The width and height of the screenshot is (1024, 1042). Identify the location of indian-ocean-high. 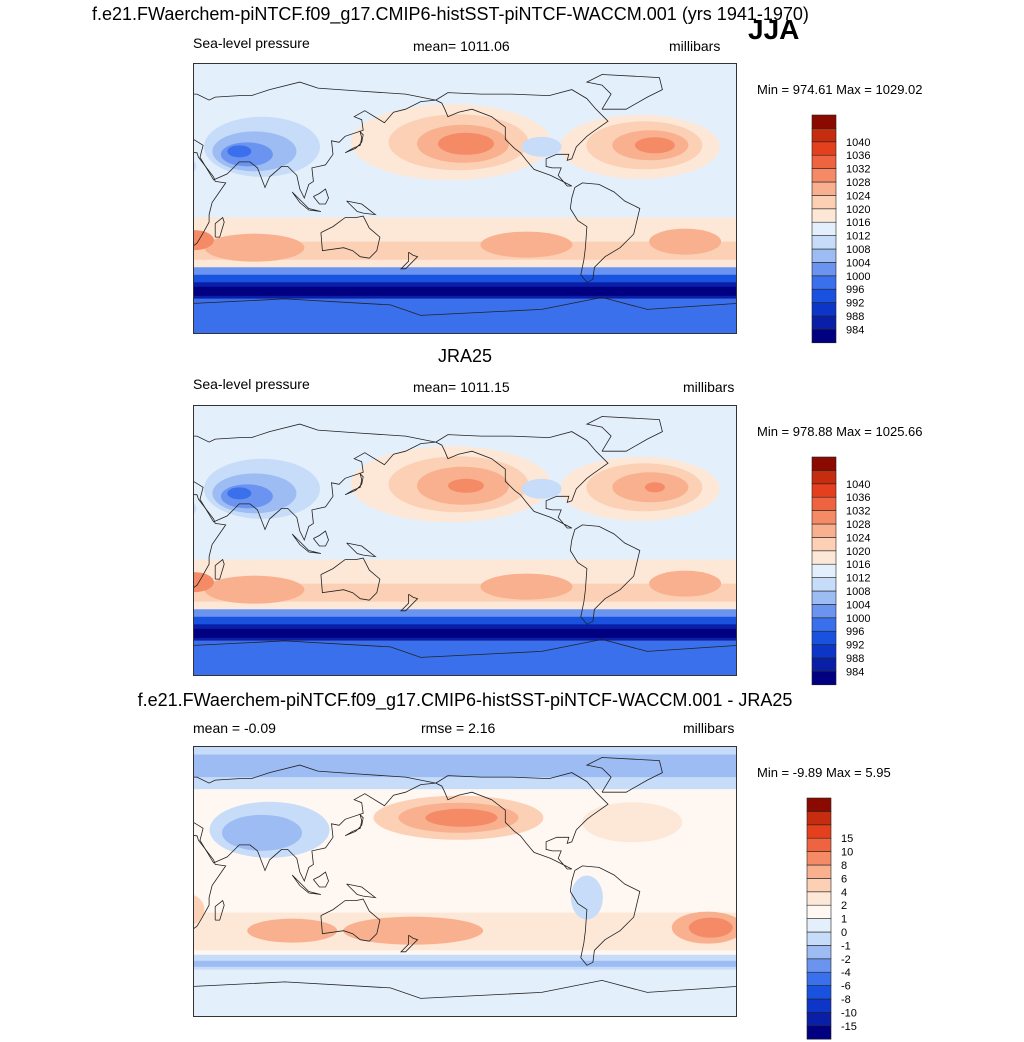
(254, 589).